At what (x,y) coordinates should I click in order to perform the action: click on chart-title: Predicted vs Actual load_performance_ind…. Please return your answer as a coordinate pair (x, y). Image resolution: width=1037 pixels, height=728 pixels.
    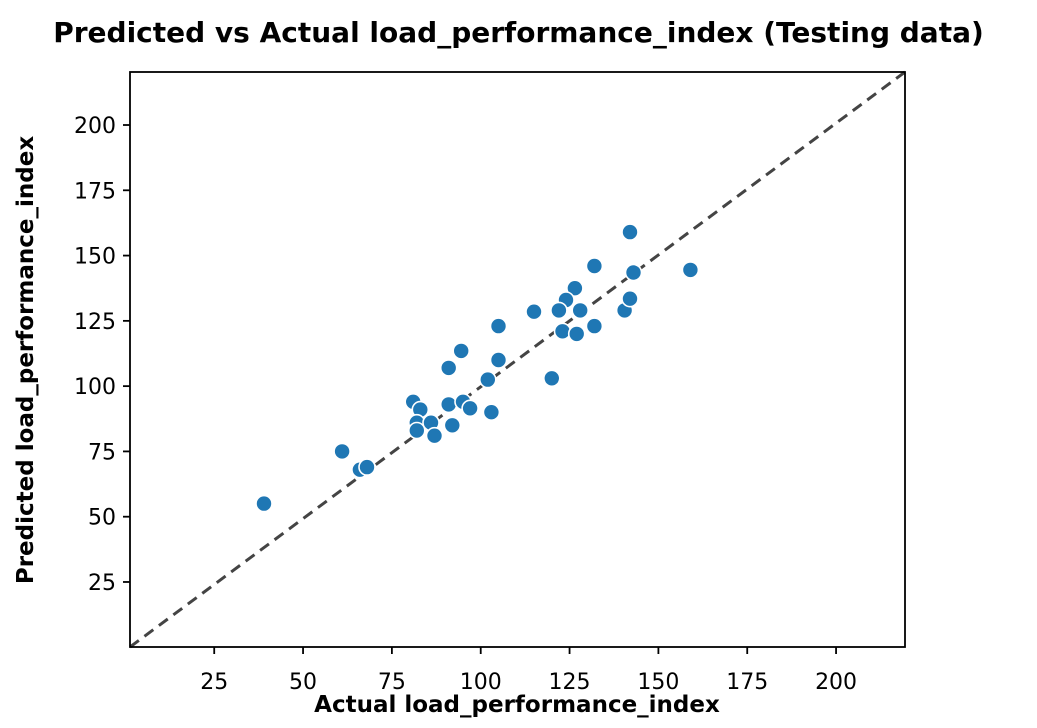
    Looking at the image, I should click on (518, 32).